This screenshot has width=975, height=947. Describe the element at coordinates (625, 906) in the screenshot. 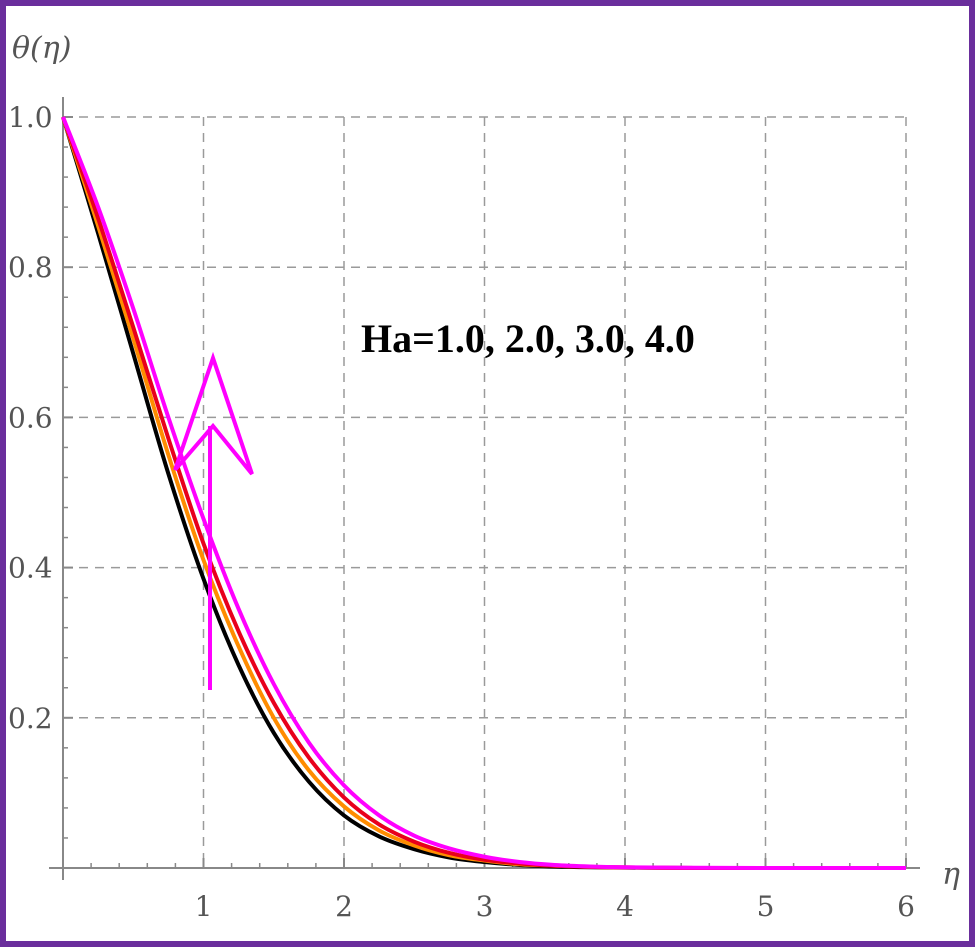

I see `x-tick-label-4: 4` at that location.